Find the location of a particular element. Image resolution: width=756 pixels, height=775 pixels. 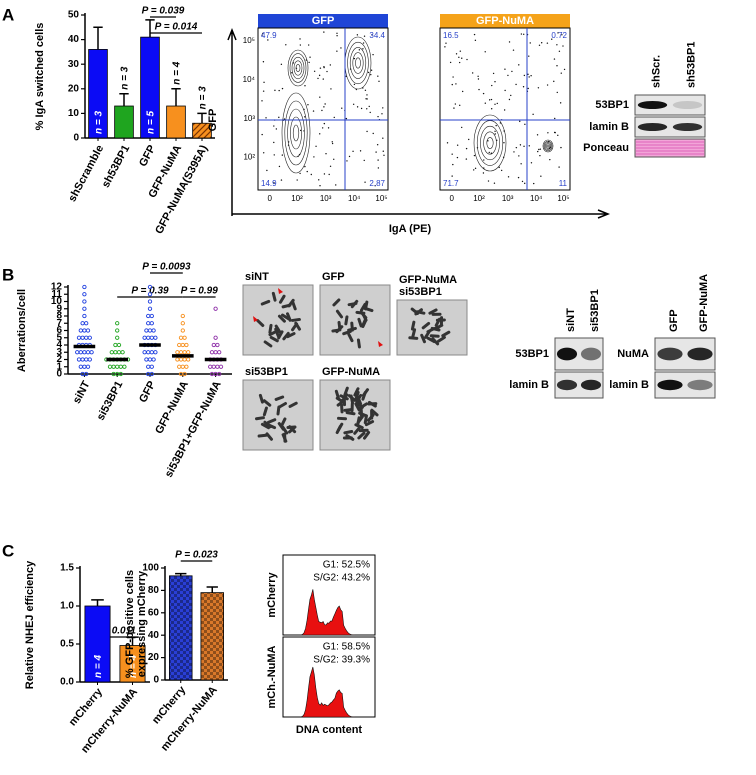

sg2-label: S/G2: 43.2% is located at coordinates (341, 578).